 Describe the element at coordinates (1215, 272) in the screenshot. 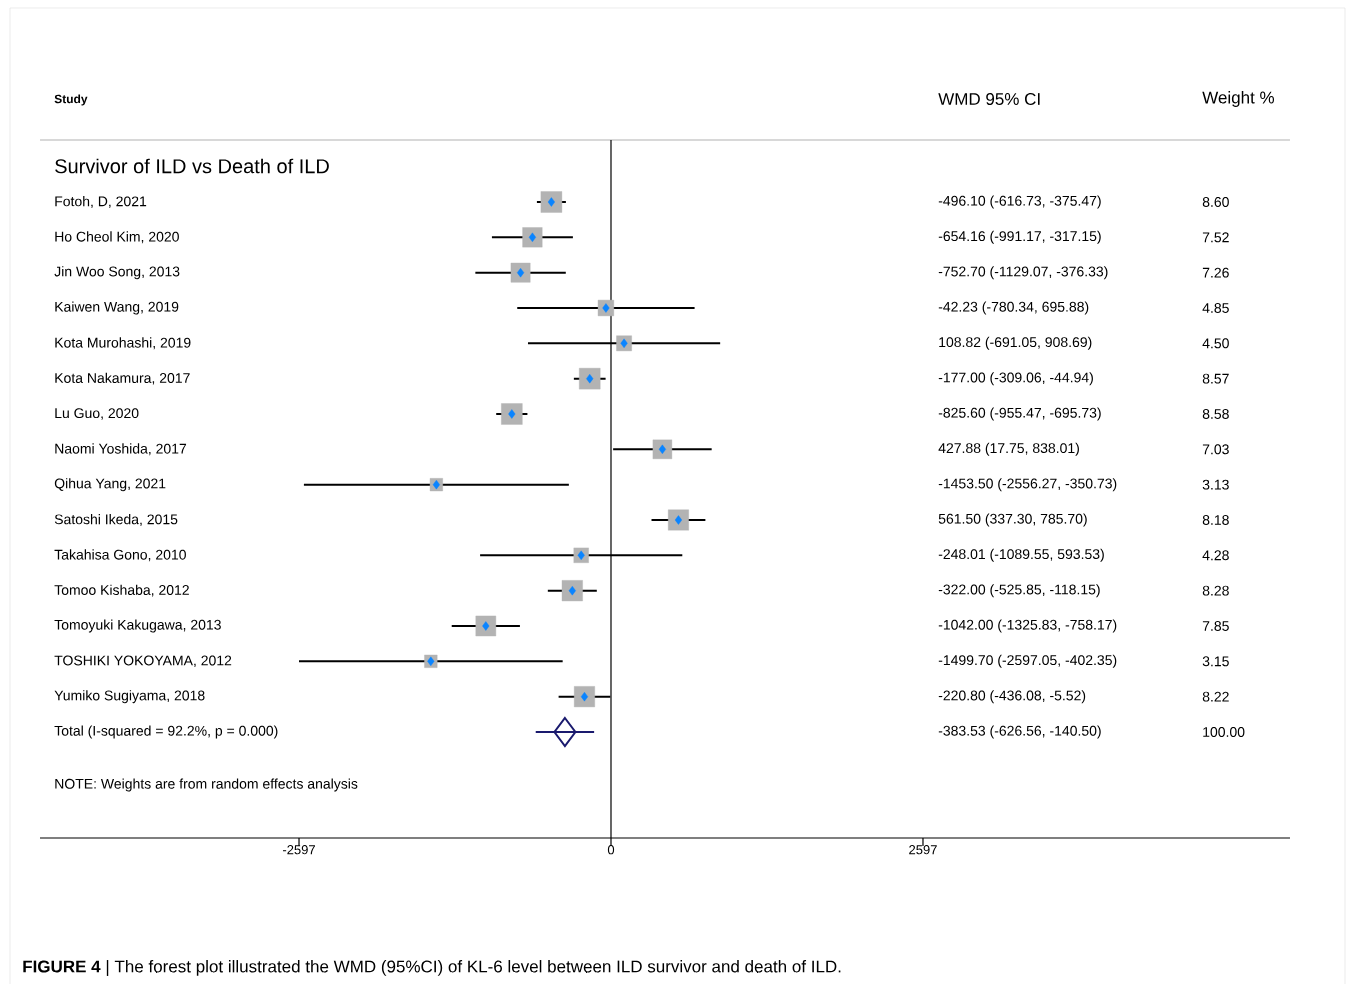

I see `annotation: 7.26` at that location.